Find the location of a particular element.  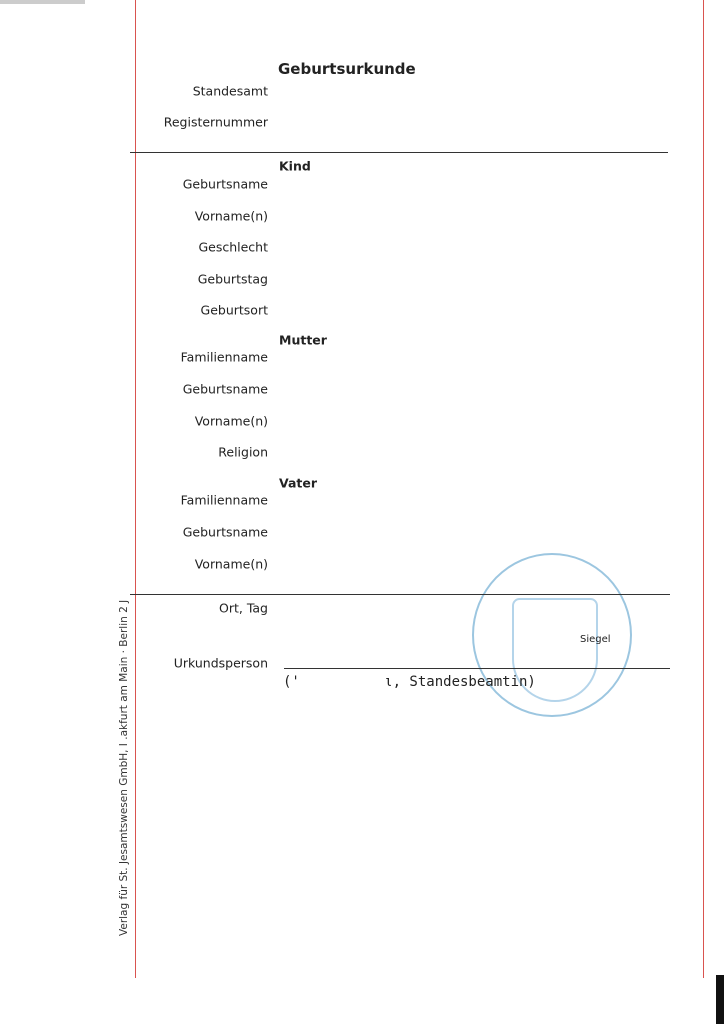

label-mutter-religion: Religion is located at coordinates (243, 452).